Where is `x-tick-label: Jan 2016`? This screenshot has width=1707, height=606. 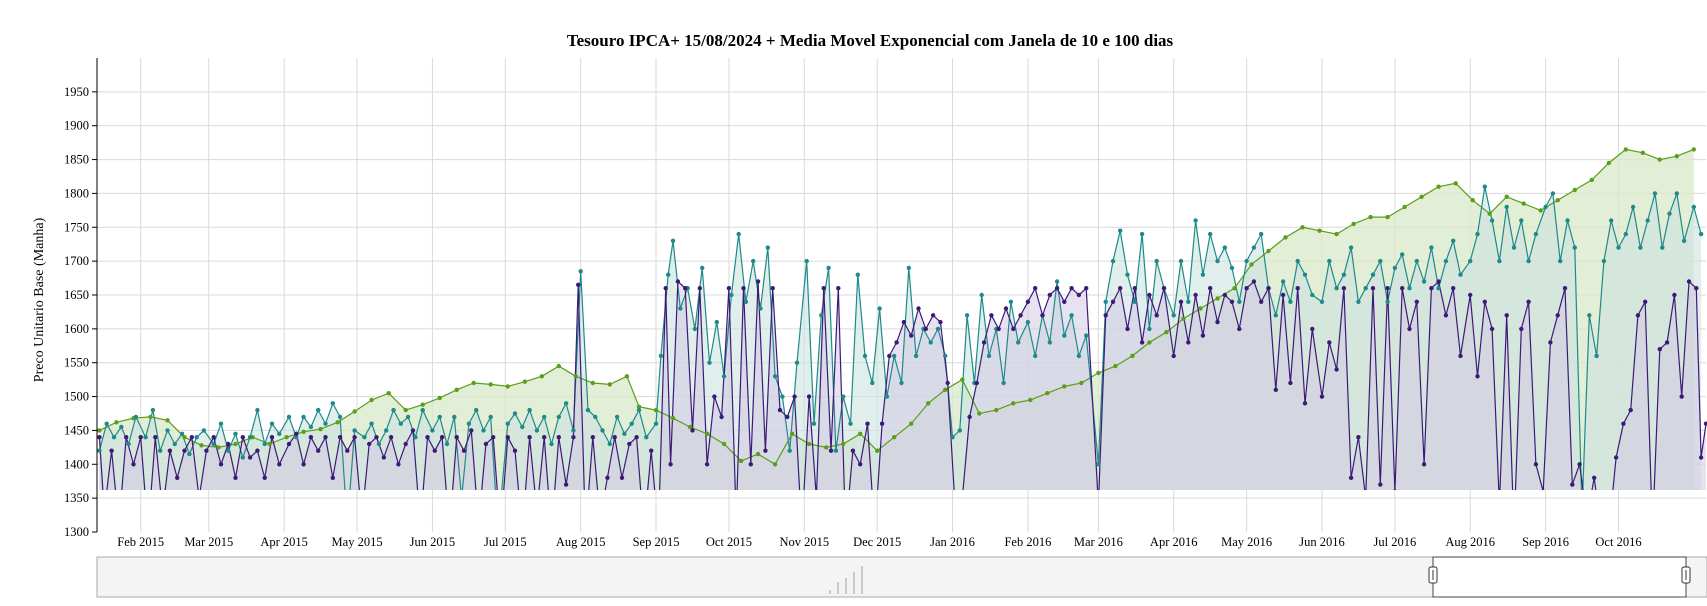 x-tick-label: Jan 2016 is located at coordinates (952, 542).